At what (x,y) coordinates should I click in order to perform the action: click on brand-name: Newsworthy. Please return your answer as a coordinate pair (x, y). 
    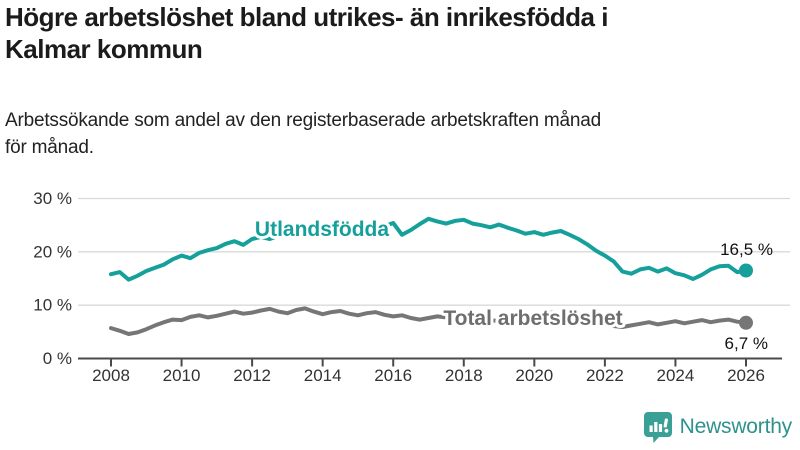
    Looking at the image, I should click on (736, 426).